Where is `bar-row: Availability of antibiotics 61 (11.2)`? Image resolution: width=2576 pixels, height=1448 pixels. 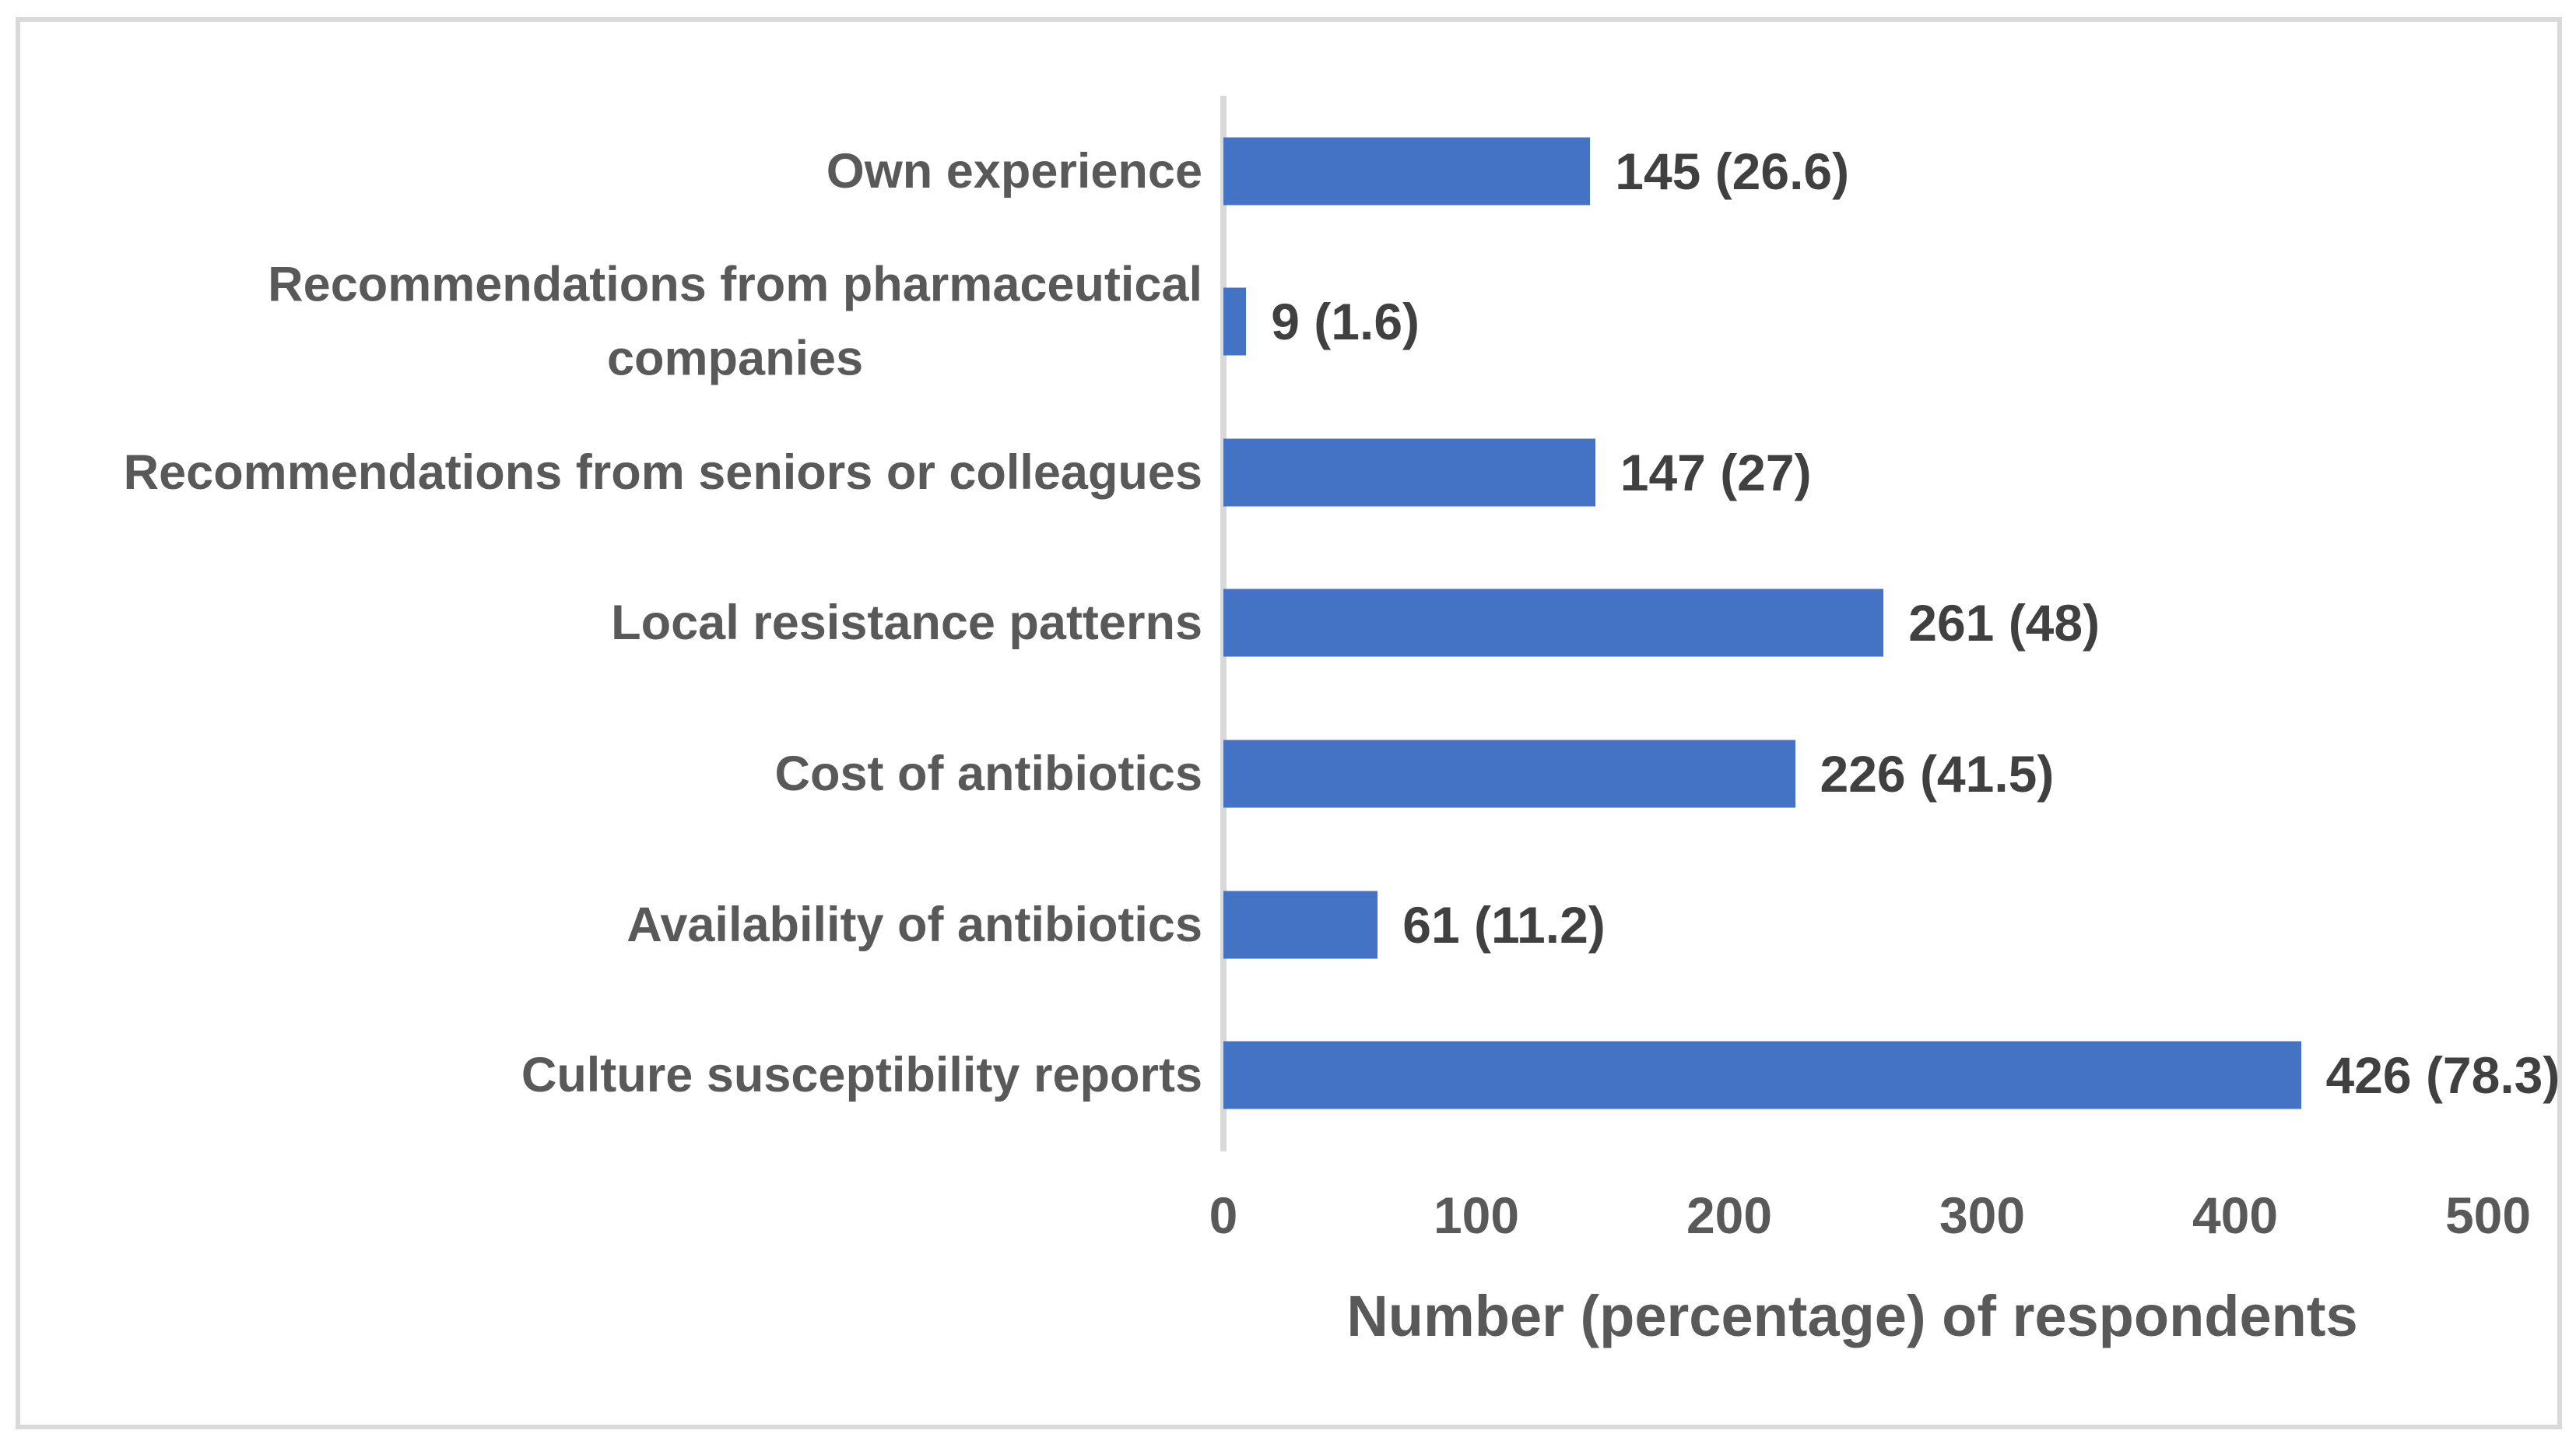
bar-row: Availability of antibiotics 61 (11.2) is located at coordinates (1288, 924).